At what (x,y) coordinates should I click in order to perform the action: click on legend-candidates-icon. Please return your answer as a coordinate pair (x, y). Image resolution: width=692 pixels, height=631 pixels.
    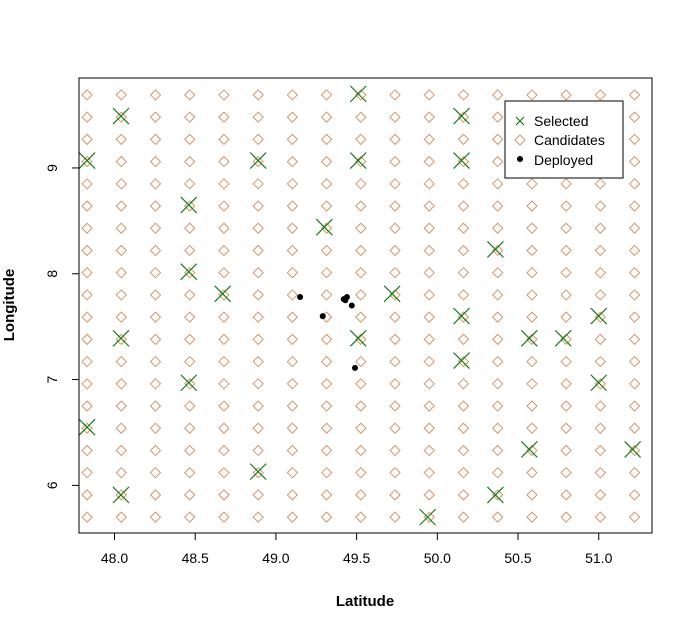
    Looking at the image, I should click on (520, 140).